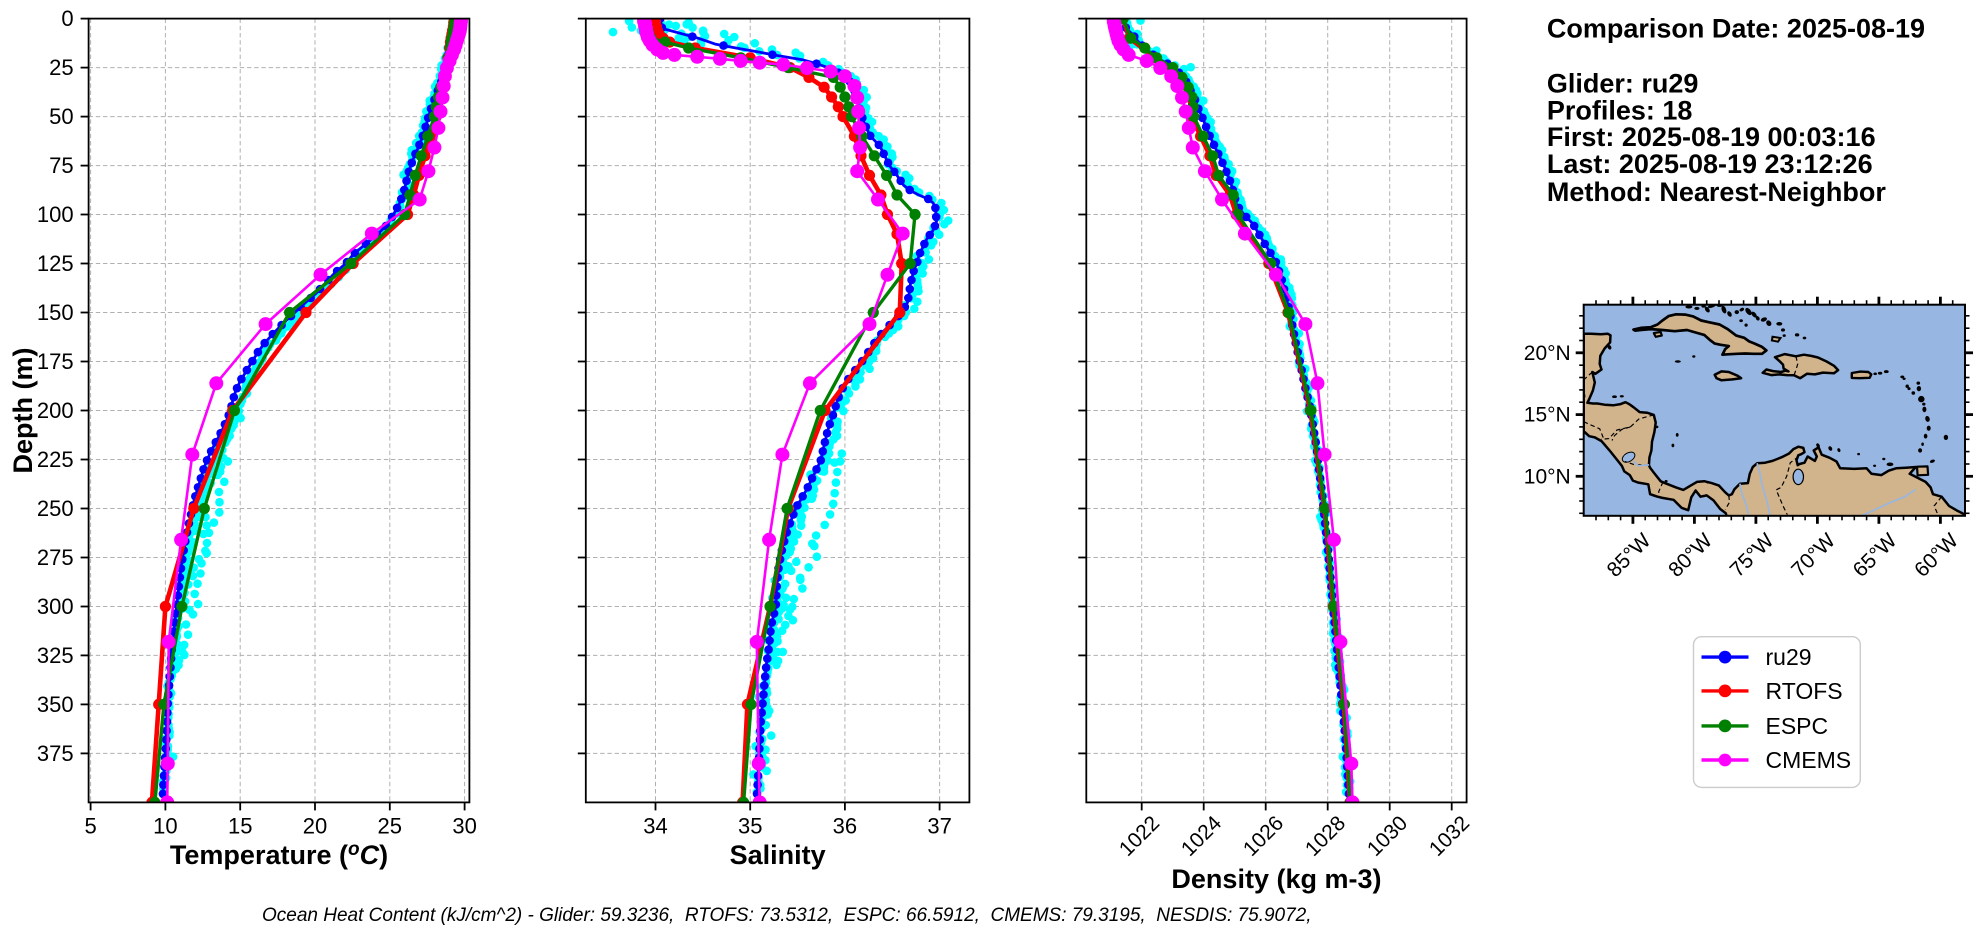 The height and width of the screenshot is (939, 1984). Describe the element at coordinates (23, 411) in the screenshot. I see `svg-text: Depth (m)` at that location.